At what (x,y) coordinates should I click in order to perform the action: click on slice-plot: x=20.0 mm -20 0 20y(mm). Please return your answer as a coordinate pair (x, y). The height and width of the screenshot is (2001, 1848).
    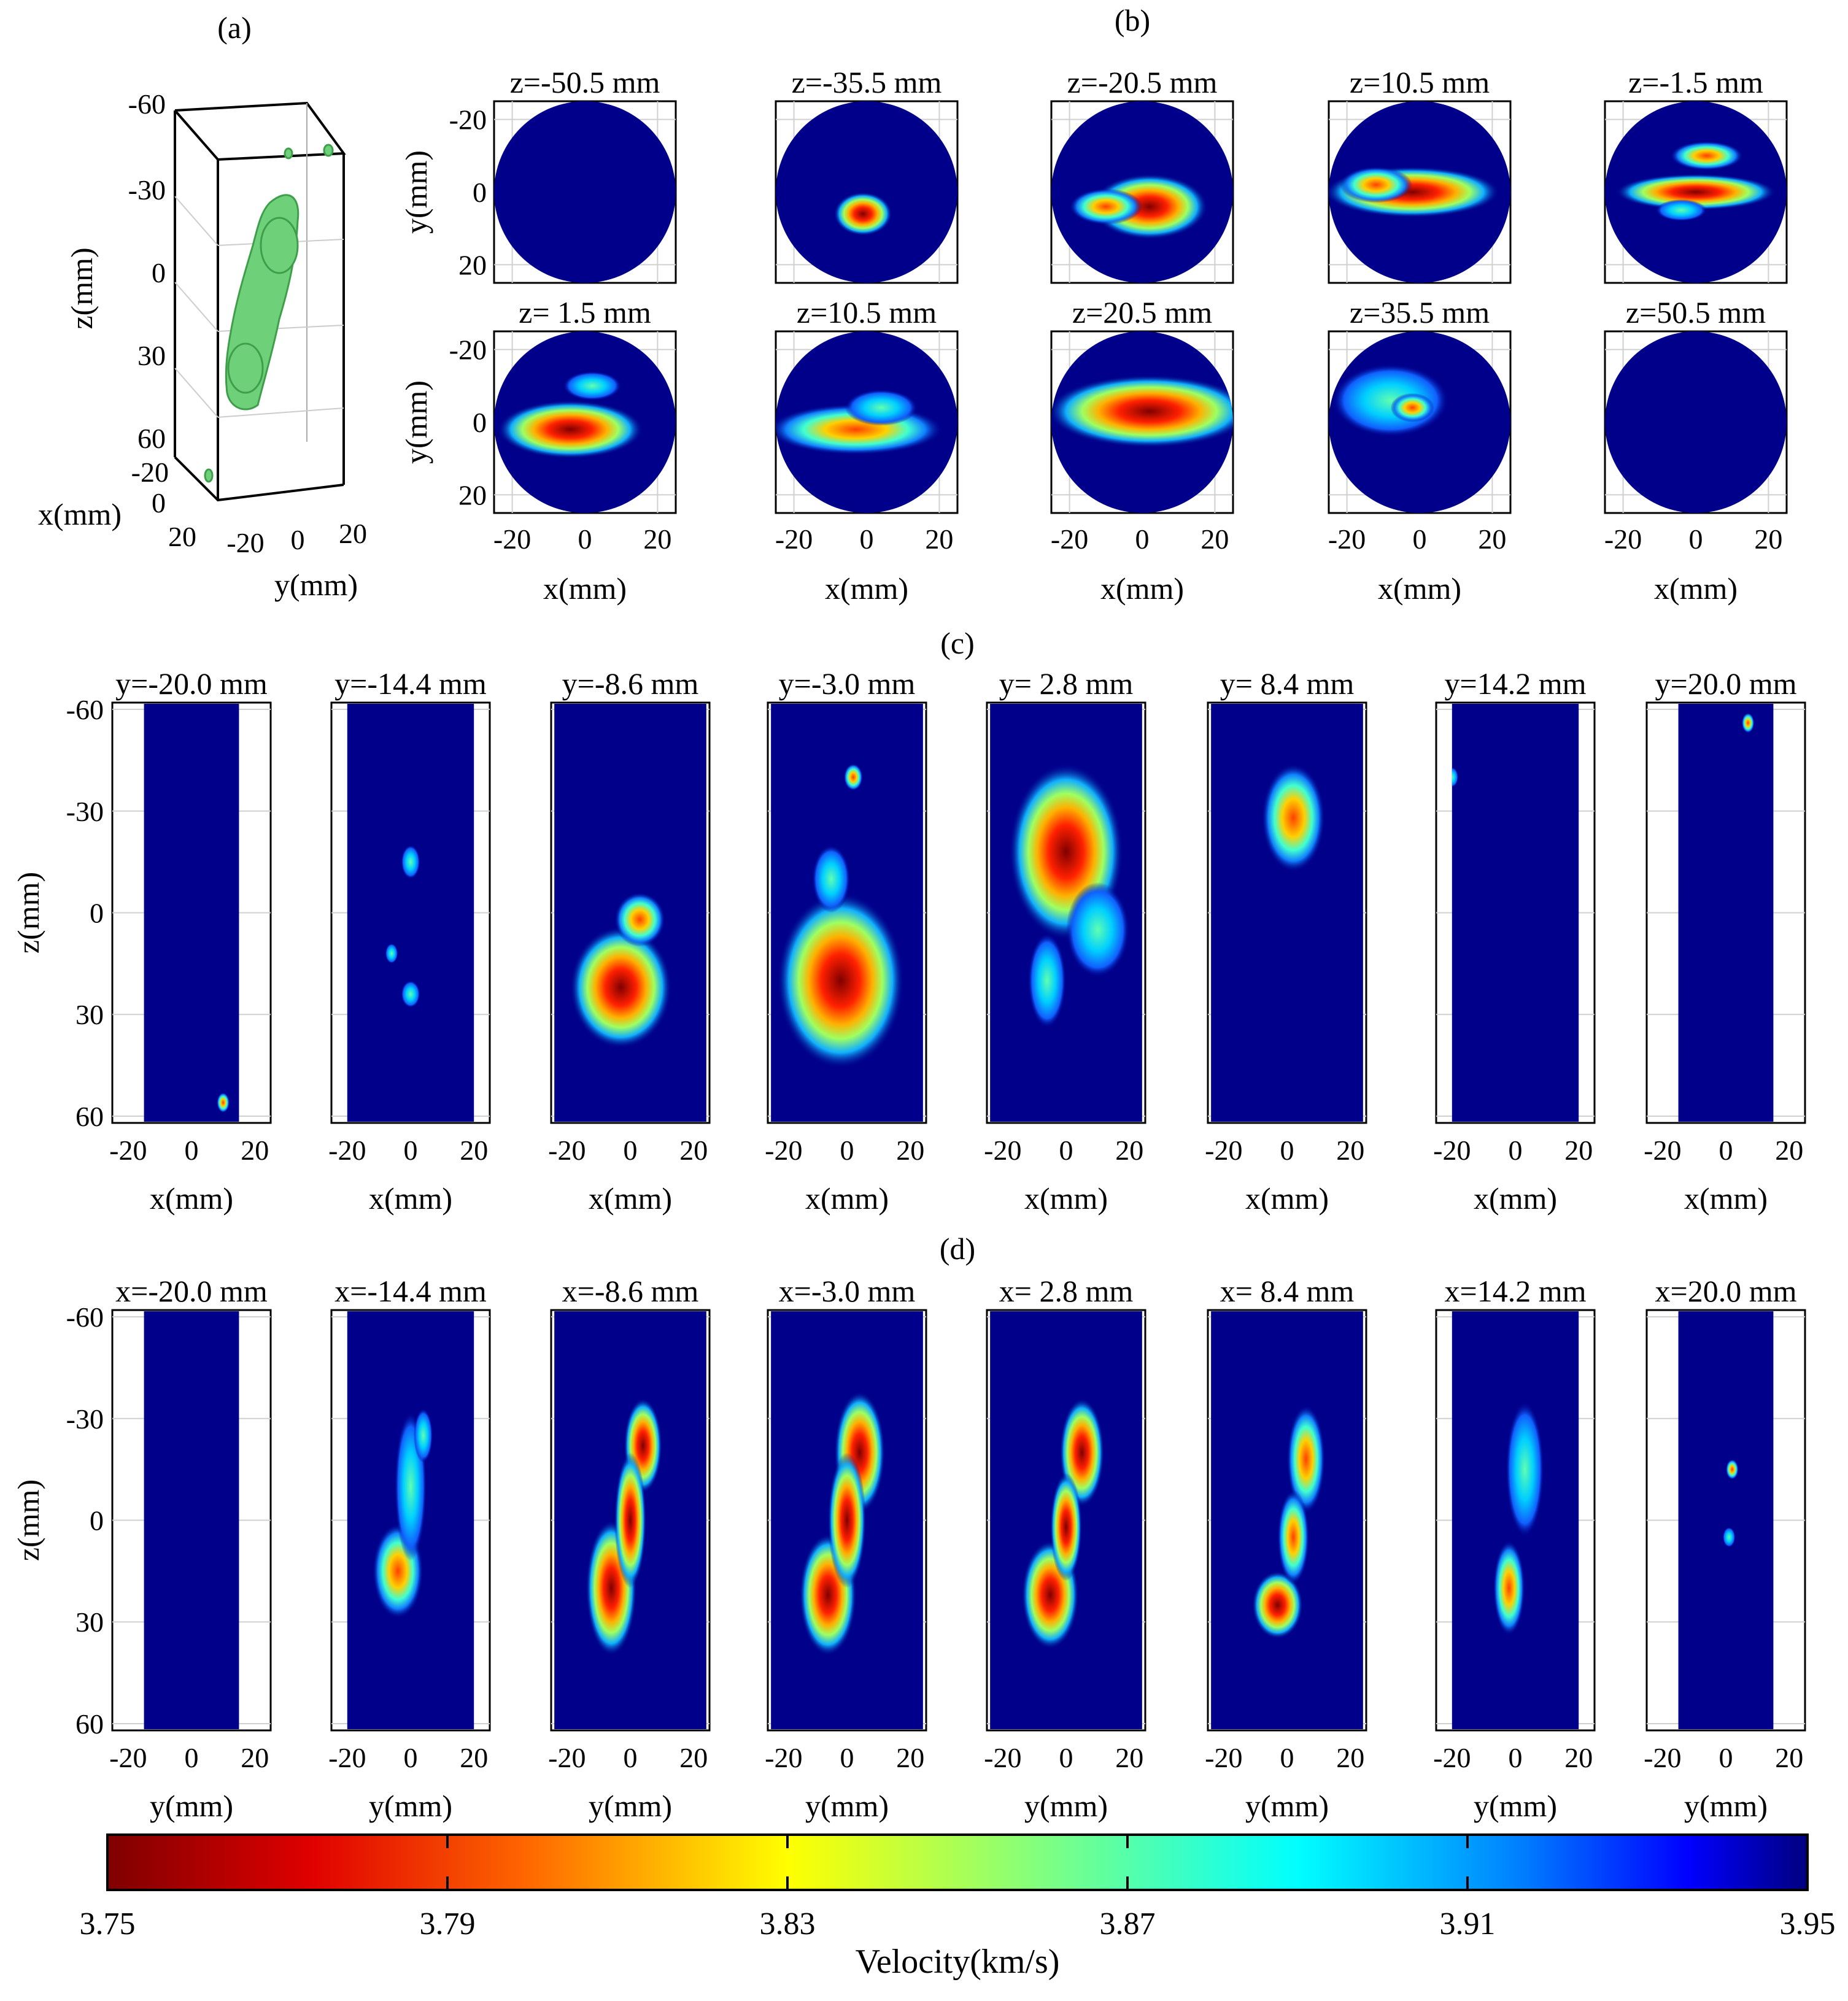
    Looking at the image, I should click on (1725, 1548).